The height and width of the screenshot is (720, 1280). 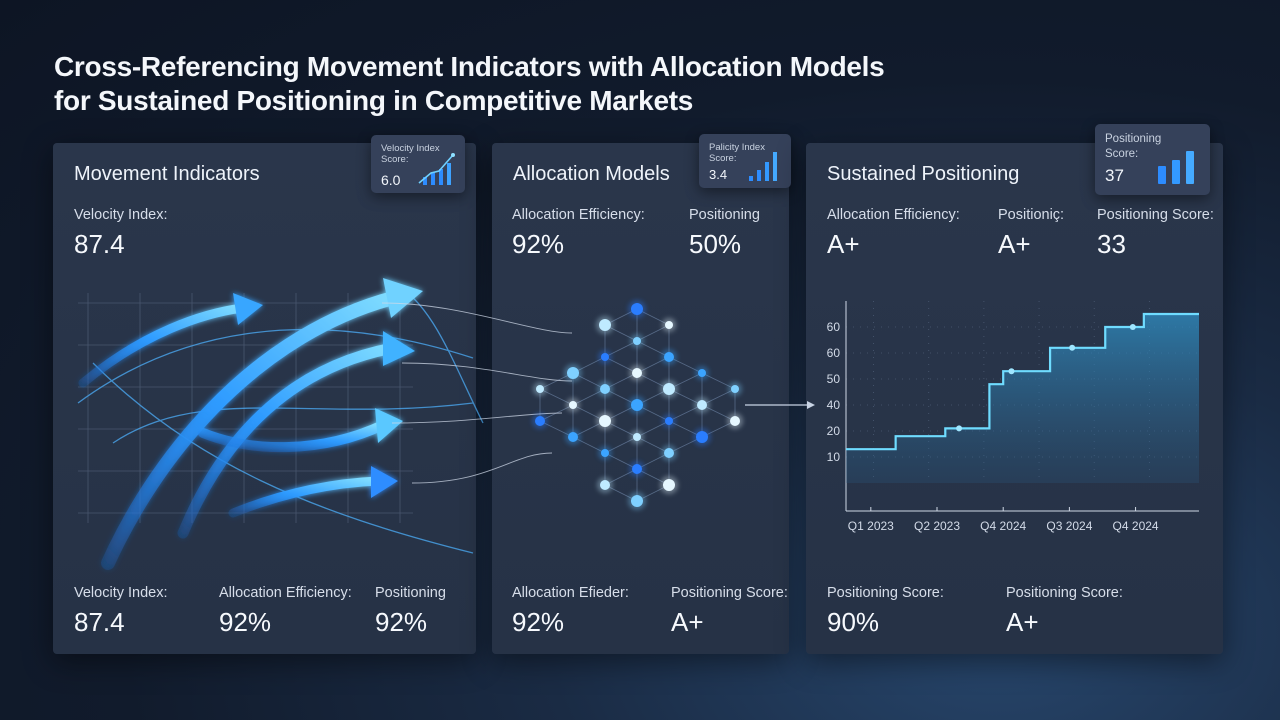 I want to click on top-metric-2-value: A+, so click(x=1014, y=244).